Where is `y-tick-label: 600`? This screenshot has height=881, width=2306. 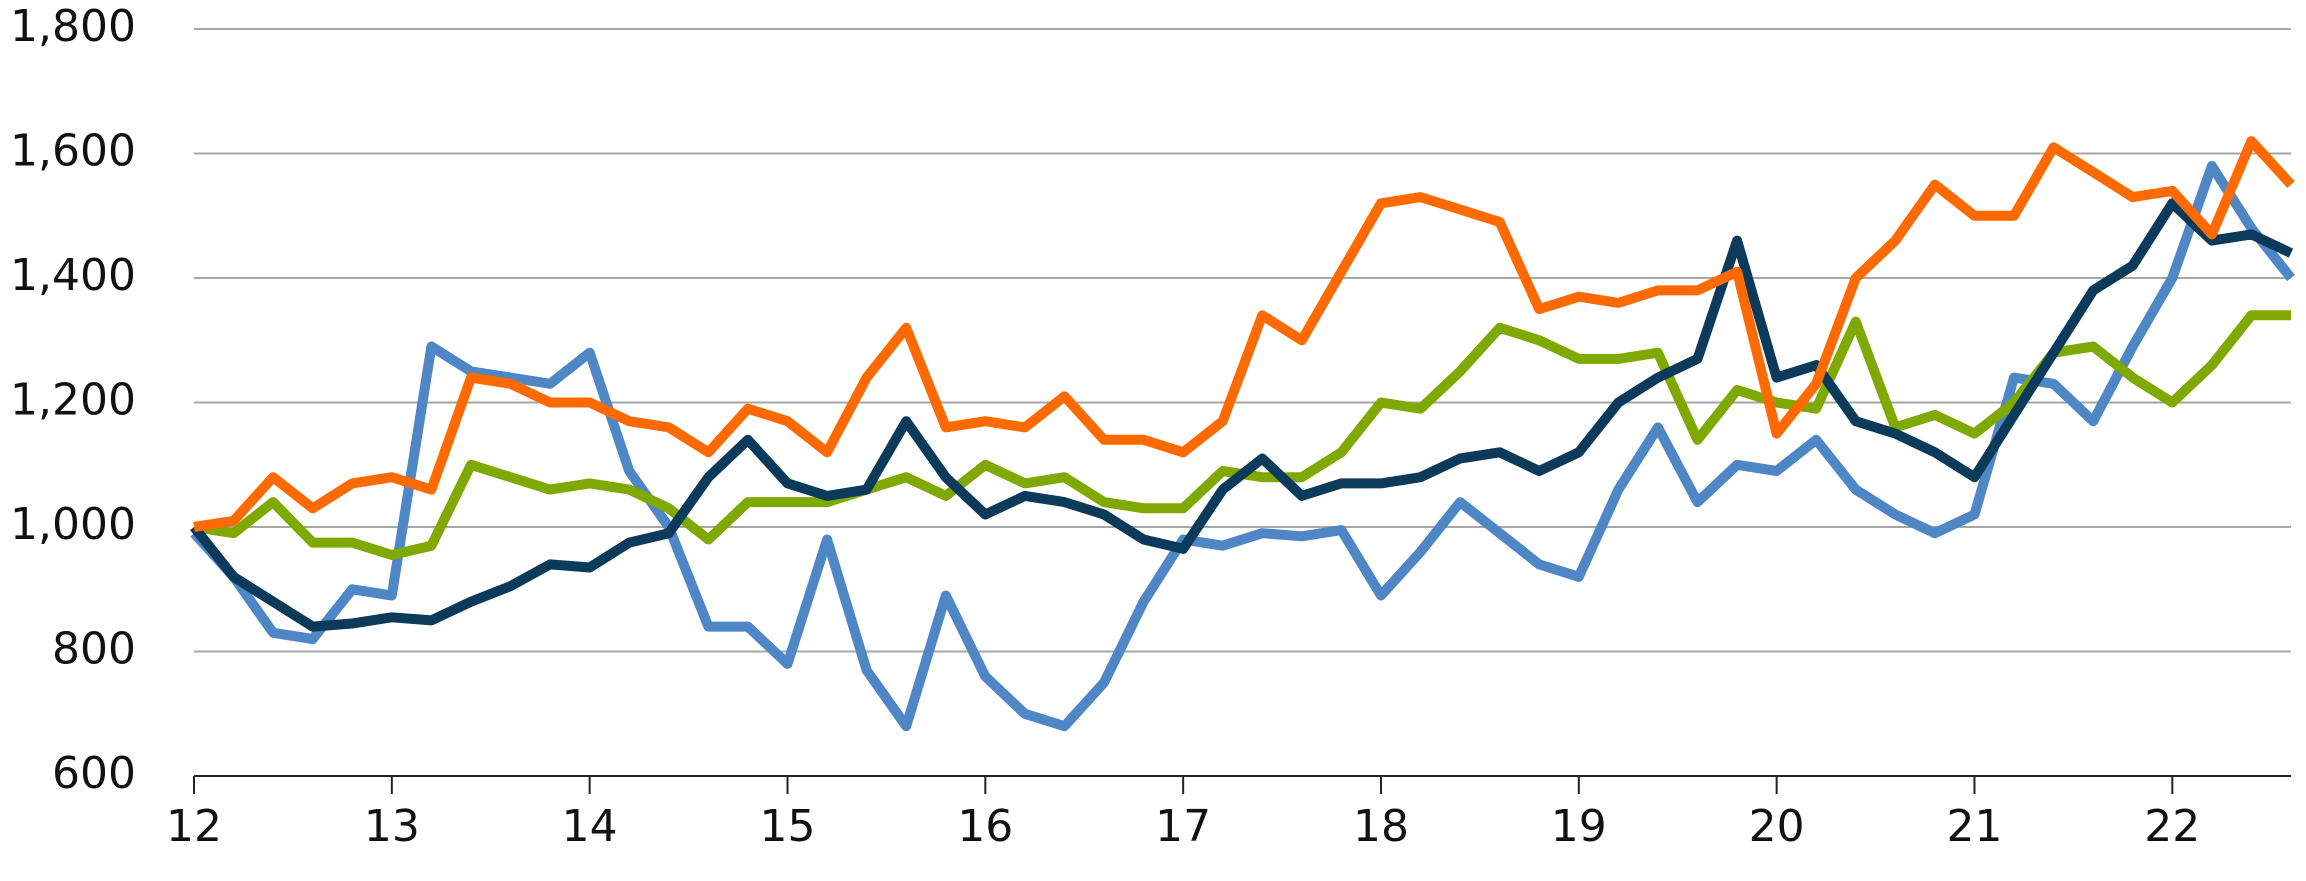
y-tick-label: 600 is located at coordinates (94, 773).